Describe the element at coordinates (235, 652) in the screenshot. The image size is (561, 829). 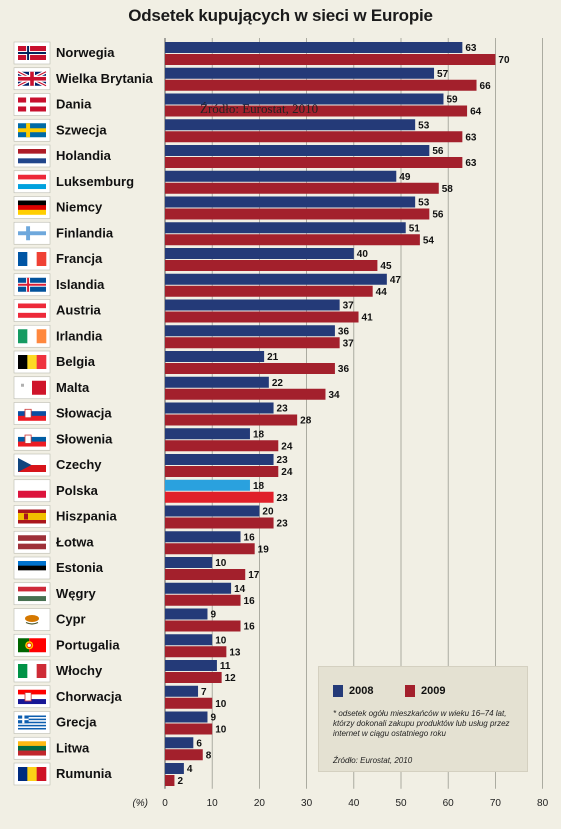
I see `bar-value-2009: 13` at that location.